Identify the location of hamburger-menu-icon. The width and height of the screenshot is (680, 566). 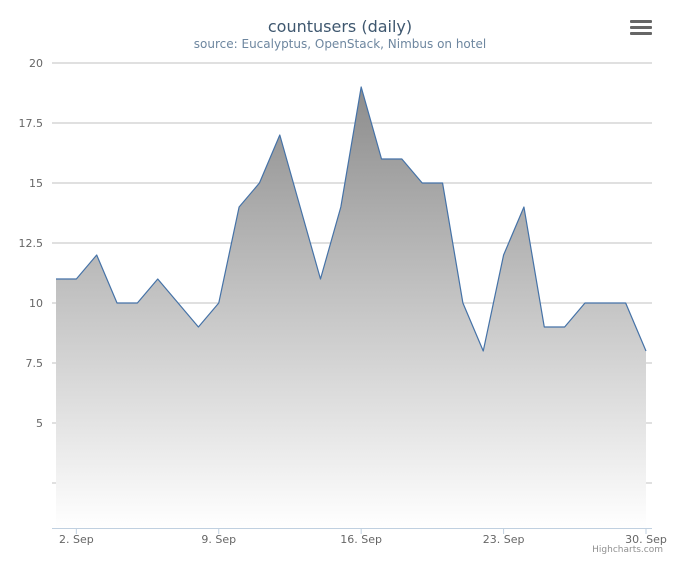
(641, 29).